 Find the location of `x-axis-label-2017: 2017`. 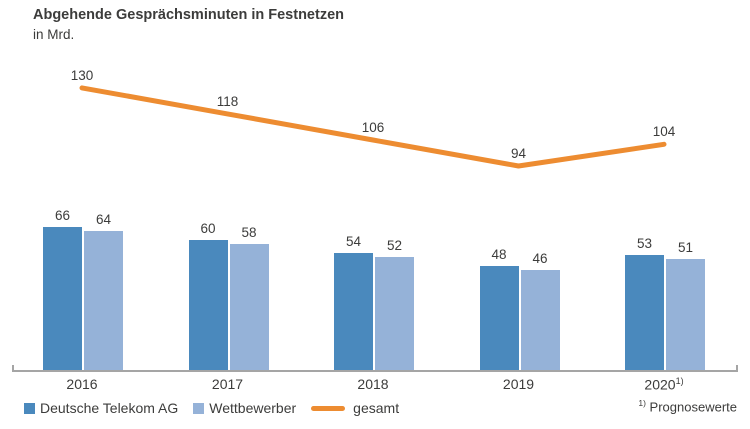

x-axis-label-2017: 2017 is located at coordinates (227, 384).